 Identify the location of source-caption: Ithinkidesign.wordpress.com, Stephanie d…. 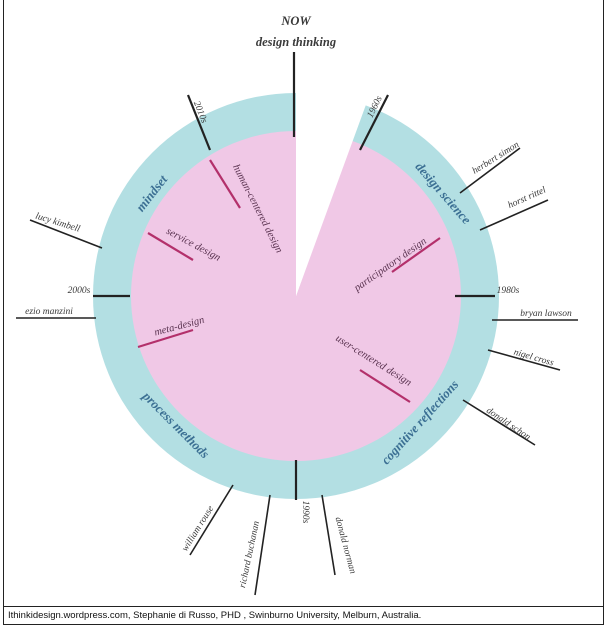
(303, 615).